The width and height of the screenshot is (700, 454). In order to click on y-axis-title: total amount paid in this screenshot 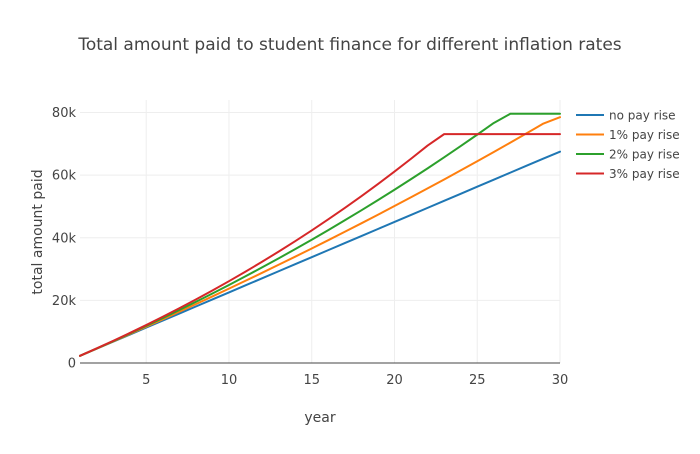, I will do `click(38, 231)`.